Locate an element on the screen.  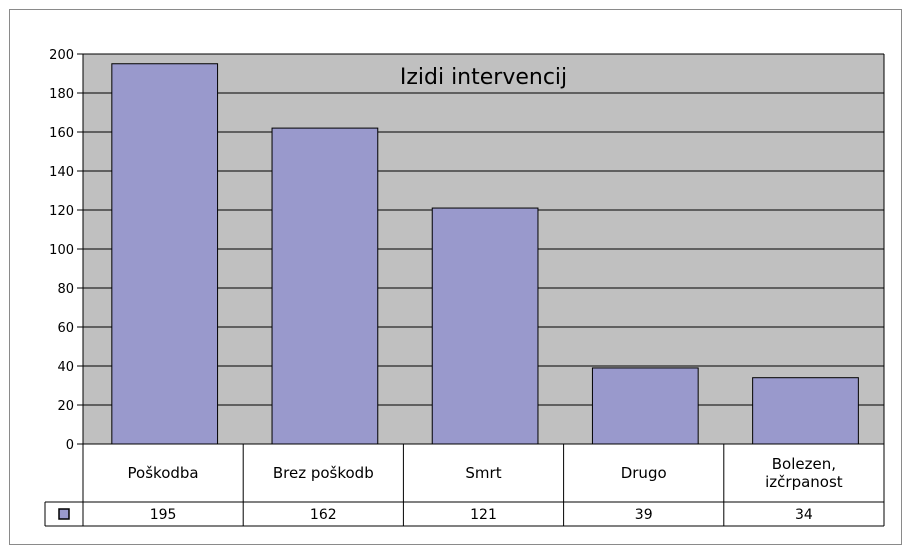
legend-key-swatch is located at coordinates (64, 514).